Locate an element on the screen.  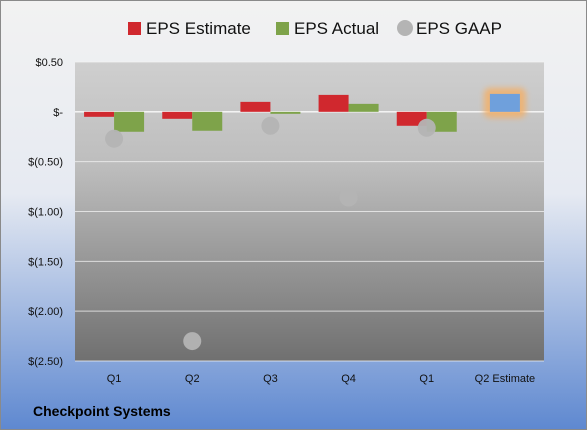
y-tick-label: $0.50 is located at coordinates (49, 63).